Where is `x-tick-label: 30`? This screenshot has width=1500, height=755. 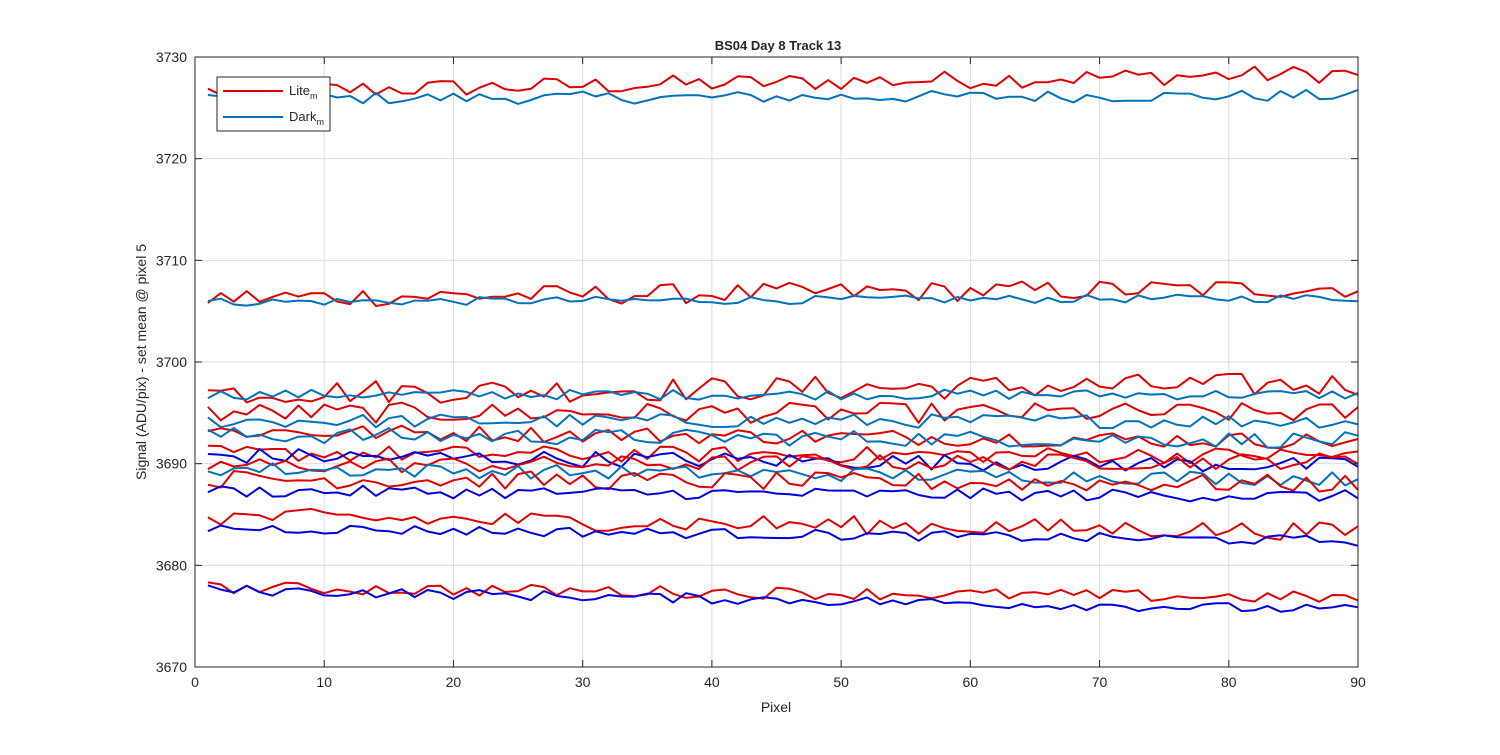
x-tick-label: 30 is located at coordinates (583, 682).